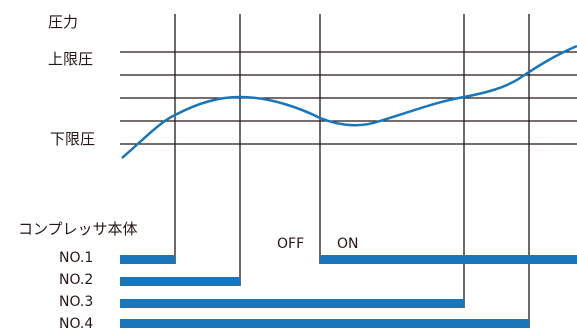 The width and height of the screenshot is (577, 328). Describe the element at coordinates (76, 302) in the screenshot. I see `compressor-no3-label: NO.3` at that location.